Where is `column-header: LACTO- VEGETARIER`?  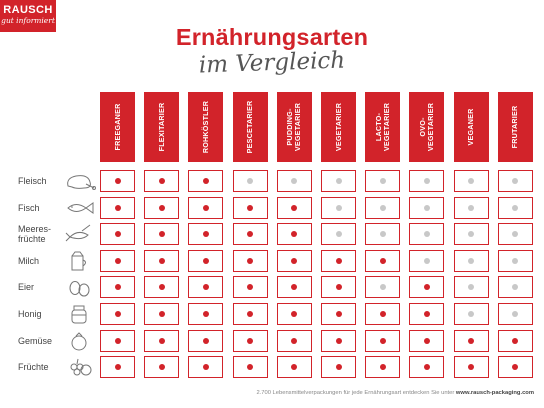
column-header: LACTO- VEGETARIER is located at coordinates (383, 127).